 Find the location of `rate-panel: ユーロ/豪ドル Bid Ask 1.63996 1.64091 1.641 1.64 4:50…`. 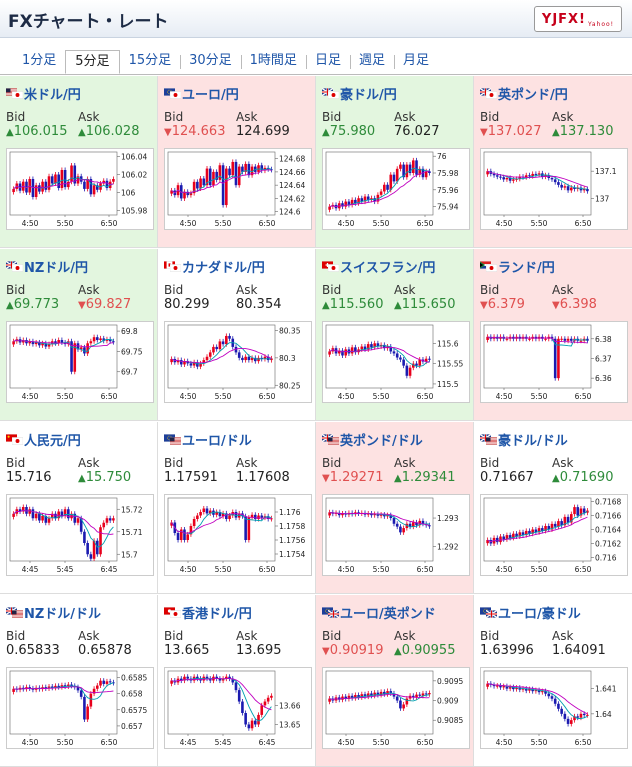

rate-panel: ユーロ/豪ドル Bid Ask 1.63996 1.64091 1.641 1.64 4:50… is located at coordinates (553, 681).